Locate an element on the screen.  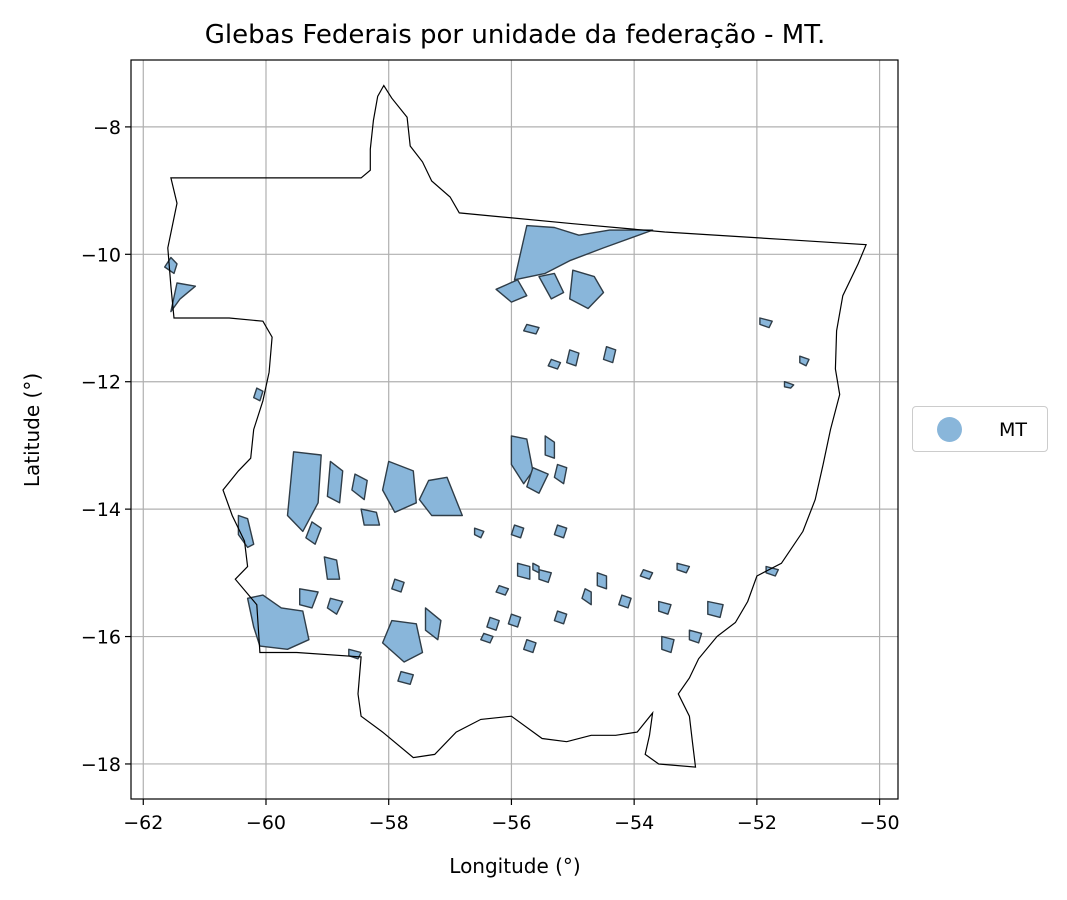
y-axis-label: Latitude (°) is located at coordinates (32, 430).